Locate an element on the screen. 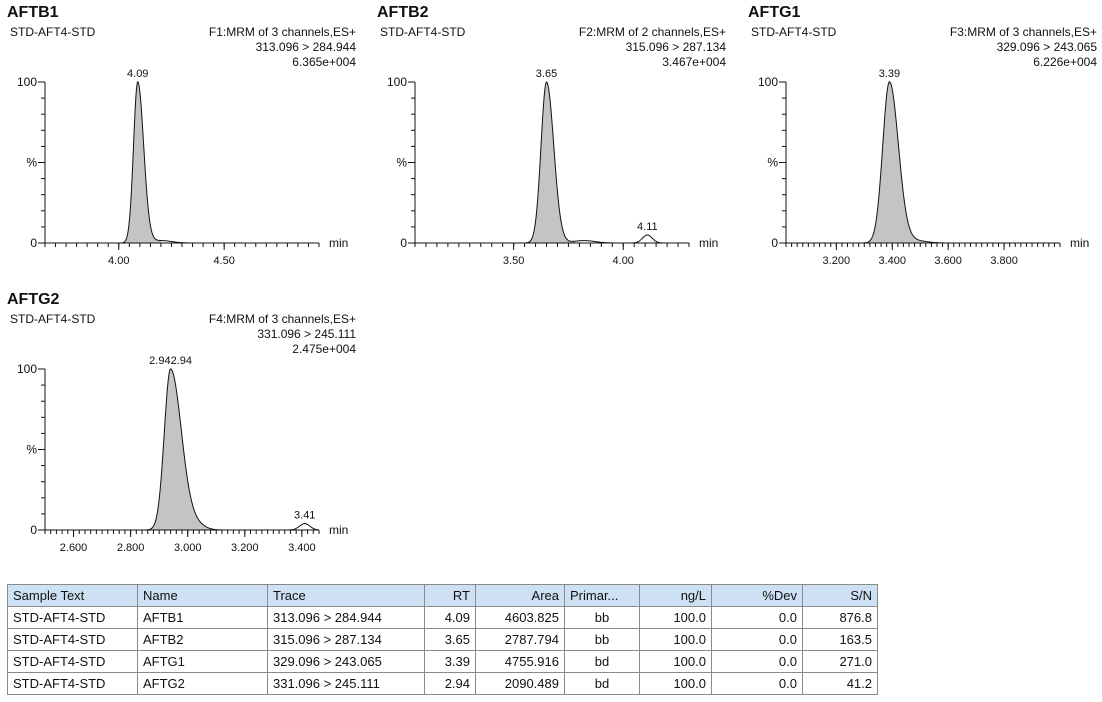 The height and width of the screenshot is (702, 1102). transition-label: 313.096 > 284.944 is located at coordinates (305, 47).